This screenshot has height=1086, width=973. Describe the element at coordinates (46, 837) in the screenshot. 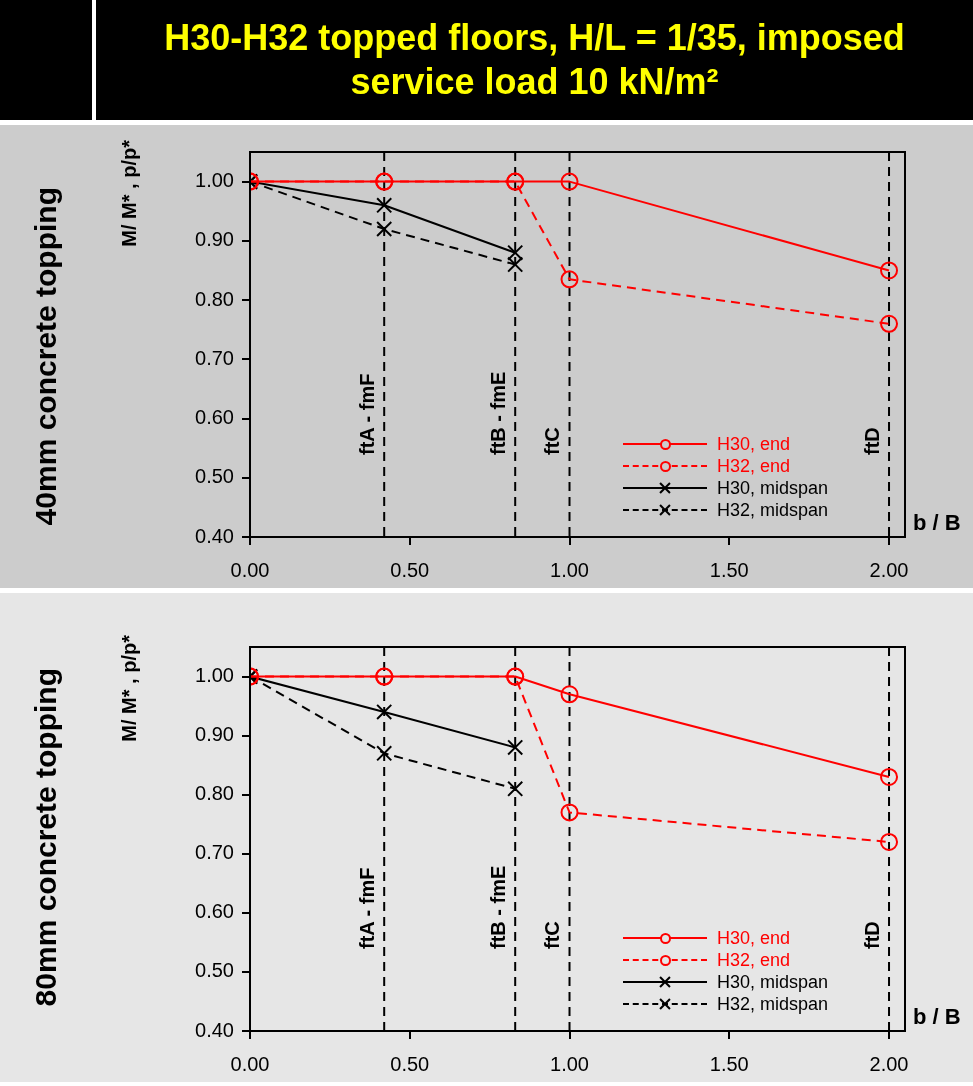

I see `text: 80mm concrete topping` at that location.